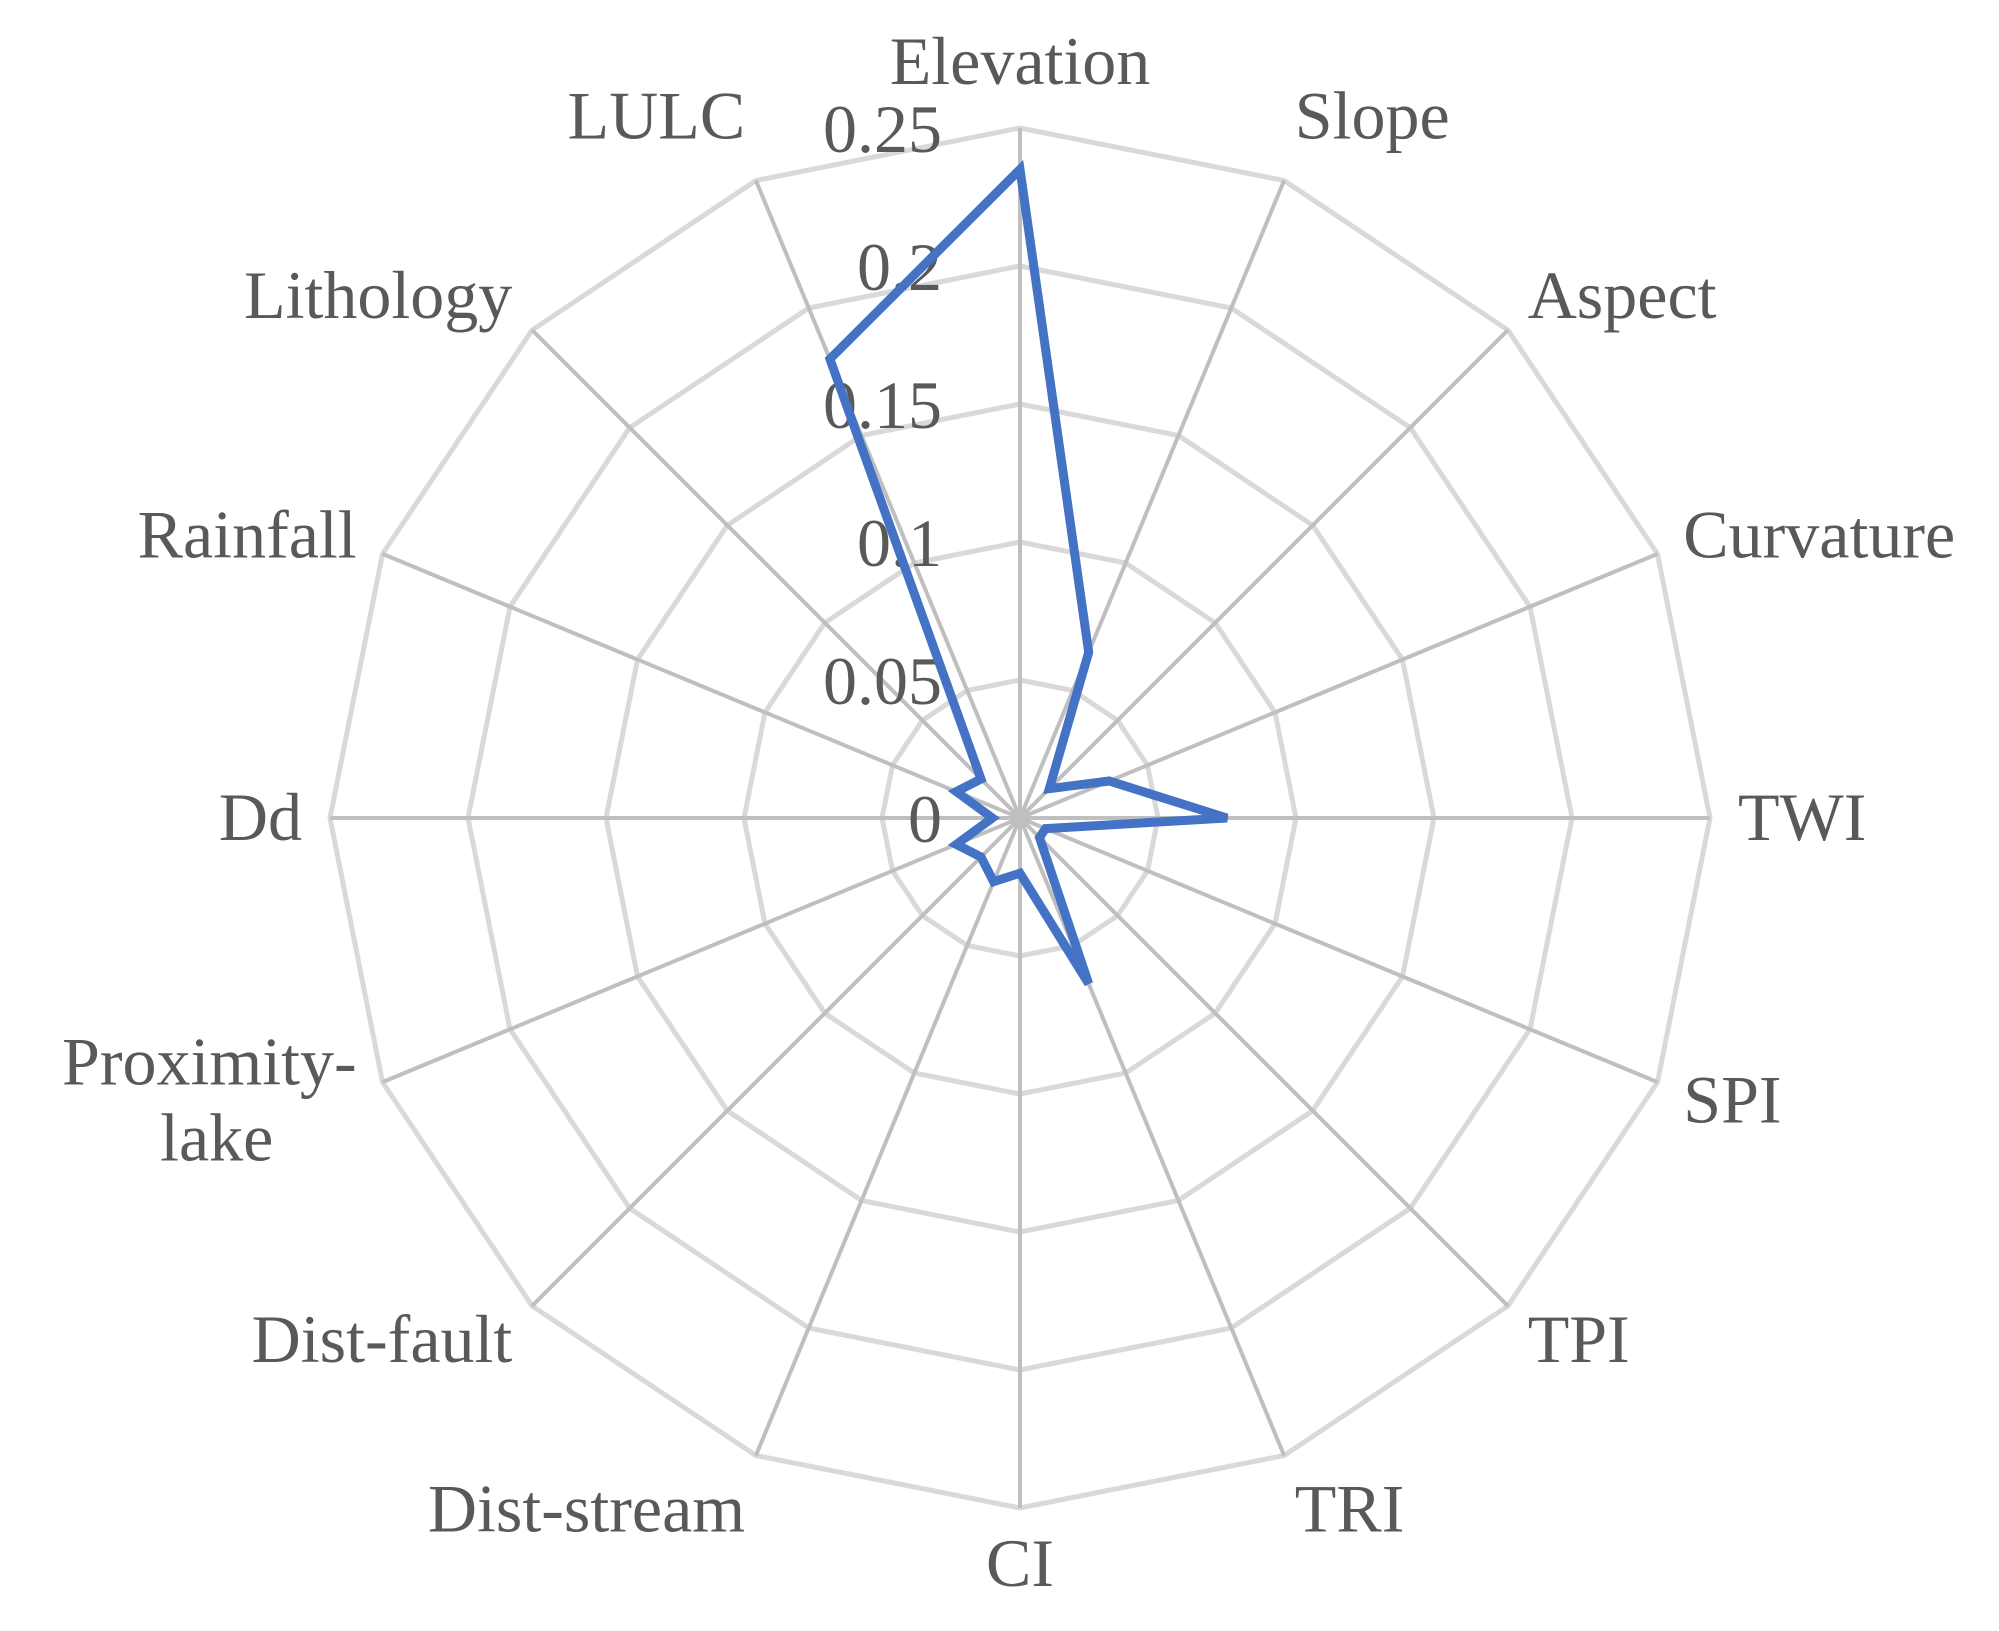 This screenshot has height=1631, width=1999. Describe the element at coordinates (1732, 1099) in the screenshot. I see `category-label-spi: SPI` at that location.